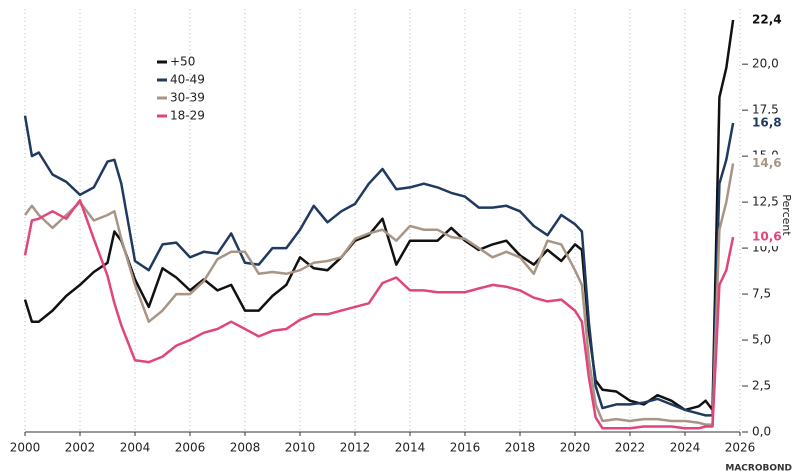 The image size is (795, 474). Describe the element at coordinates (761, 340) in the screenshot. I see `y-tick-label: 5,0` at that location.